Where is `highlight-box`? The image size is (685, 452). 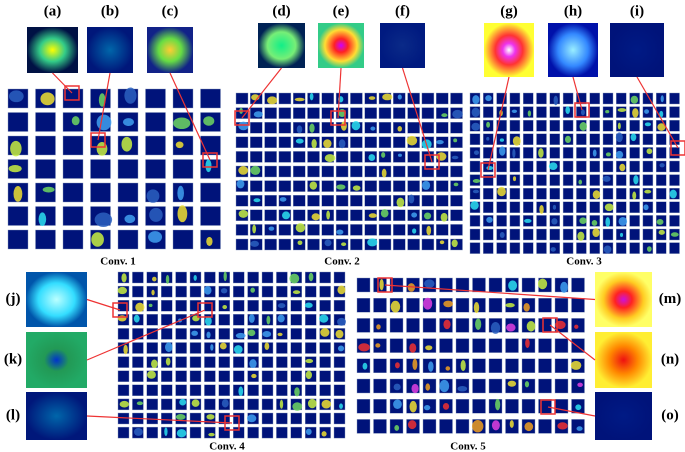
highlight-box is located at coordinates (72, 93).